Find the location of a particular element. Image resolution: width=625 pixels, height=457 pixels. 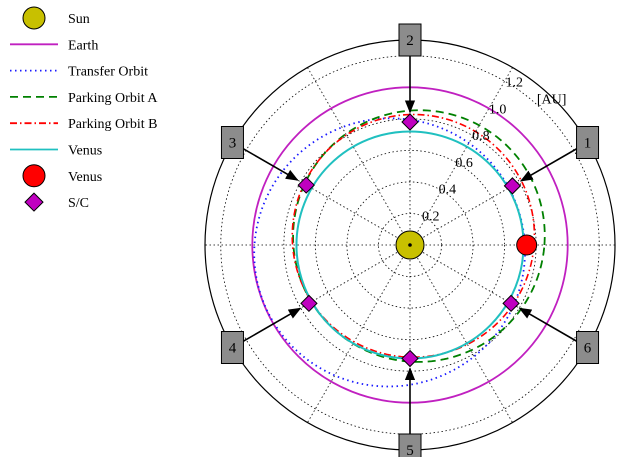

legend-item-7: S/C is located at coordinates (56, 202).